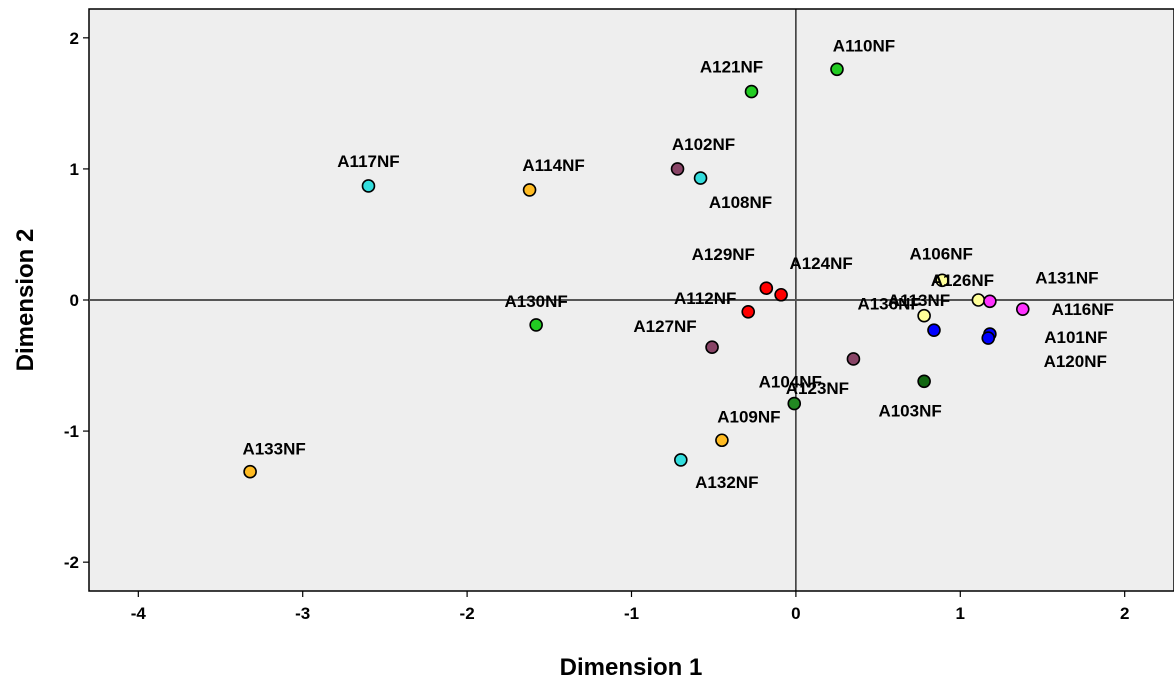  Describe the element at coordinates (1083, 309) in the screenshot. I see `point-label-a116nf: A116NF` at that location.